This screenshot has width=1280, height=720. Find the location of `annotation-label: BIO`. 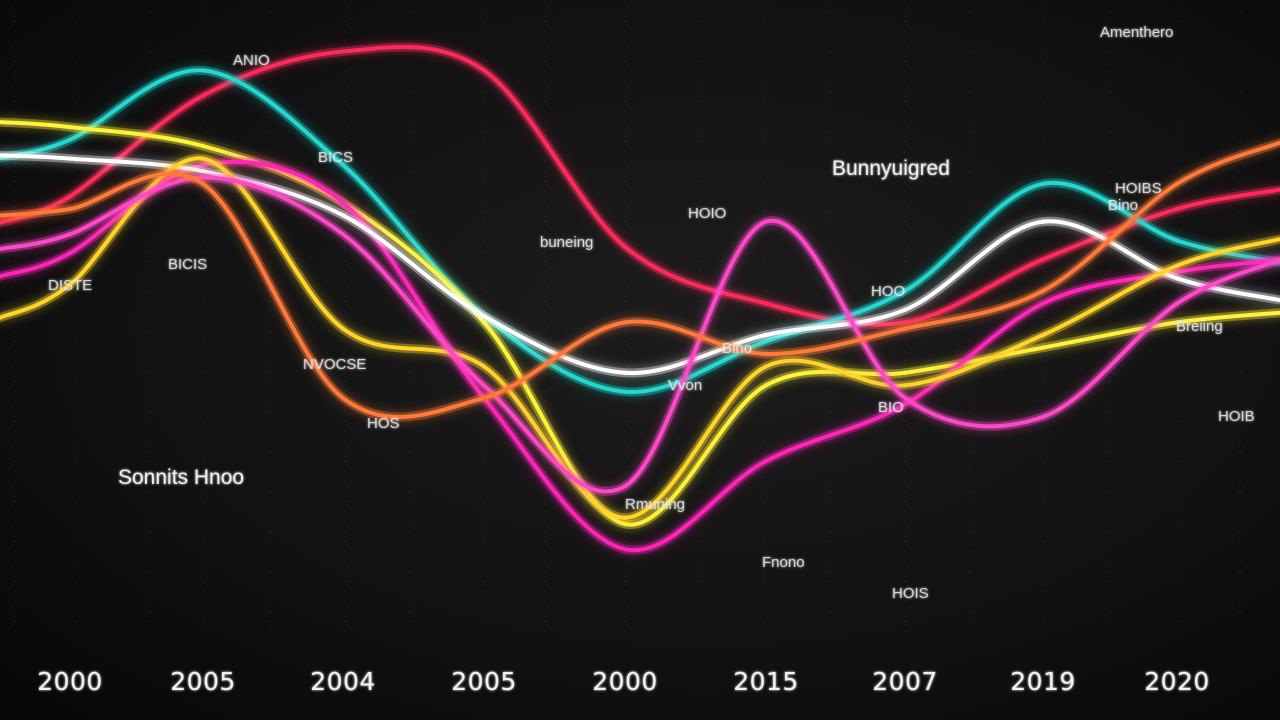

annotation-label: BIO is located at coordinates (891, 407).